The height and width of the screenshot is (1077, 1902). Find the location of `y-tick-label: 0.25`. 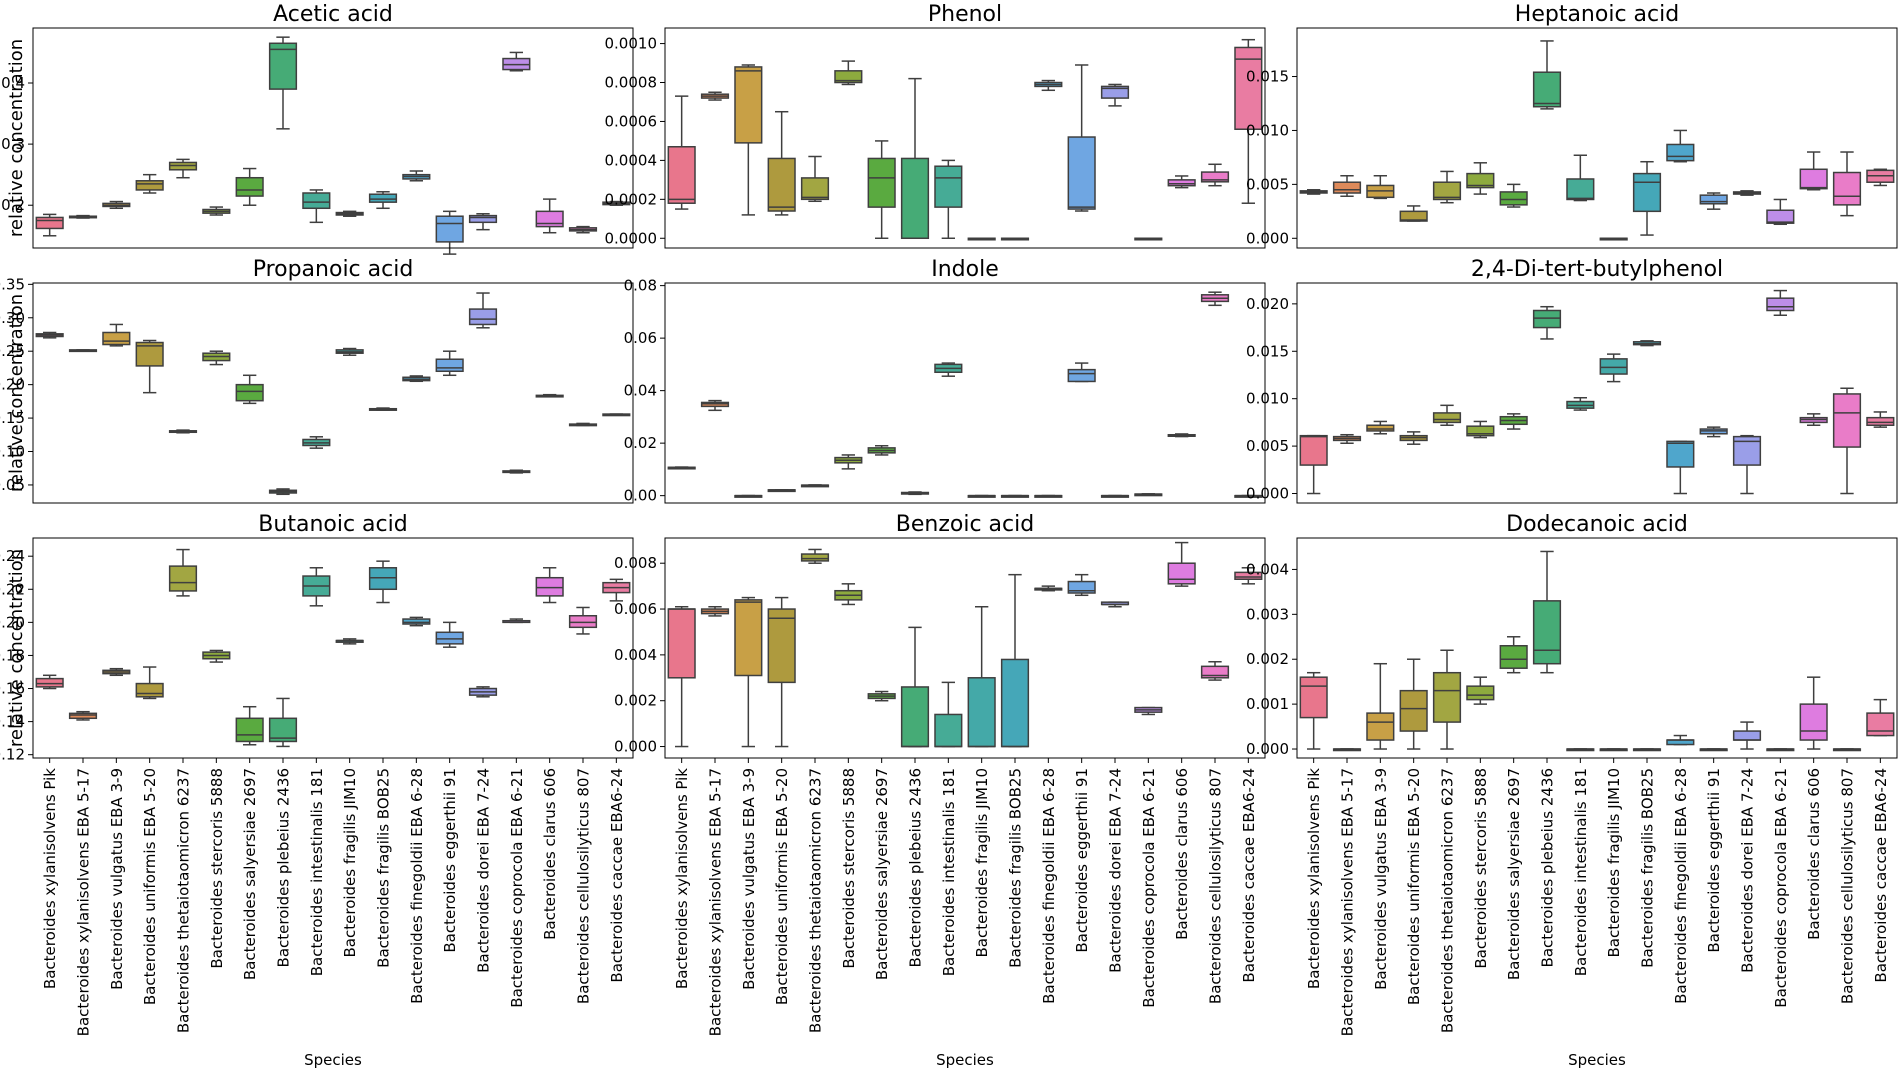

y-tick-label: 0.25 is located at coordinates (12, 351).